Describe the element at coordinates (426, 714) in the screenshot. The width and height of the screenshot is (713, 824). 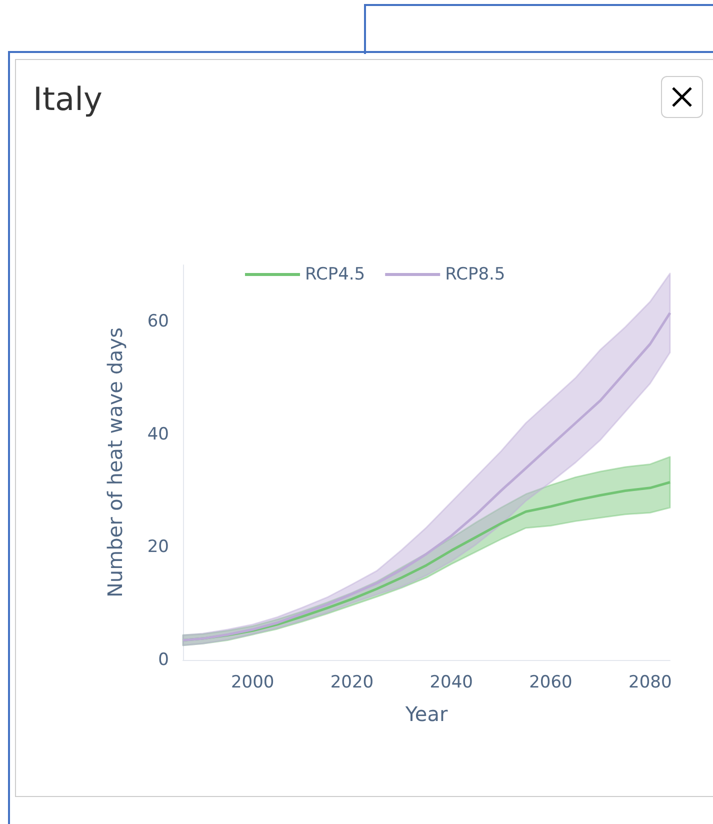
I see `x-axis-title: Year` at that location.